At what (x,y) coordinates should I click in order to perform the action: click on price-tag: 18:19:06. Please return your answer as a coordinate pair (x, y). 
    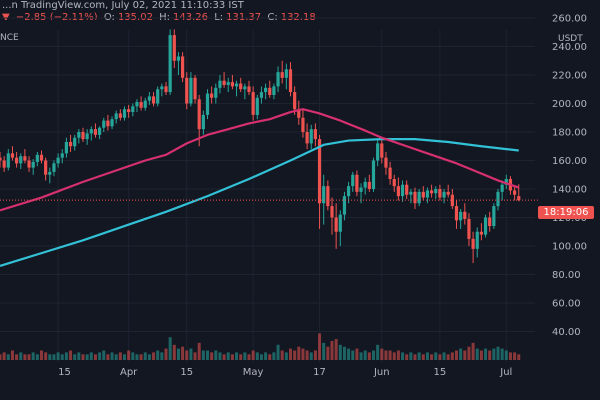
    Looking at the image, I should click on (566, 212).